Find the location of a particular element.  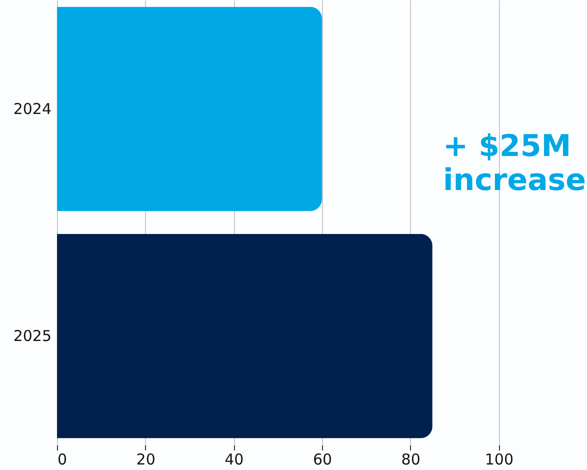

y-tick-label: 2025 is located at coordinates (32, 336).